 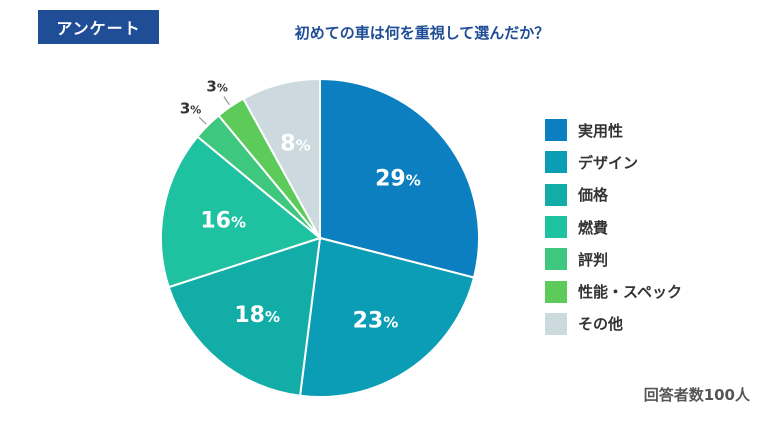 I want to click on legend: 実用性デザイン価格燃費評判性能・スペック その他, so click(x=613, y=227).